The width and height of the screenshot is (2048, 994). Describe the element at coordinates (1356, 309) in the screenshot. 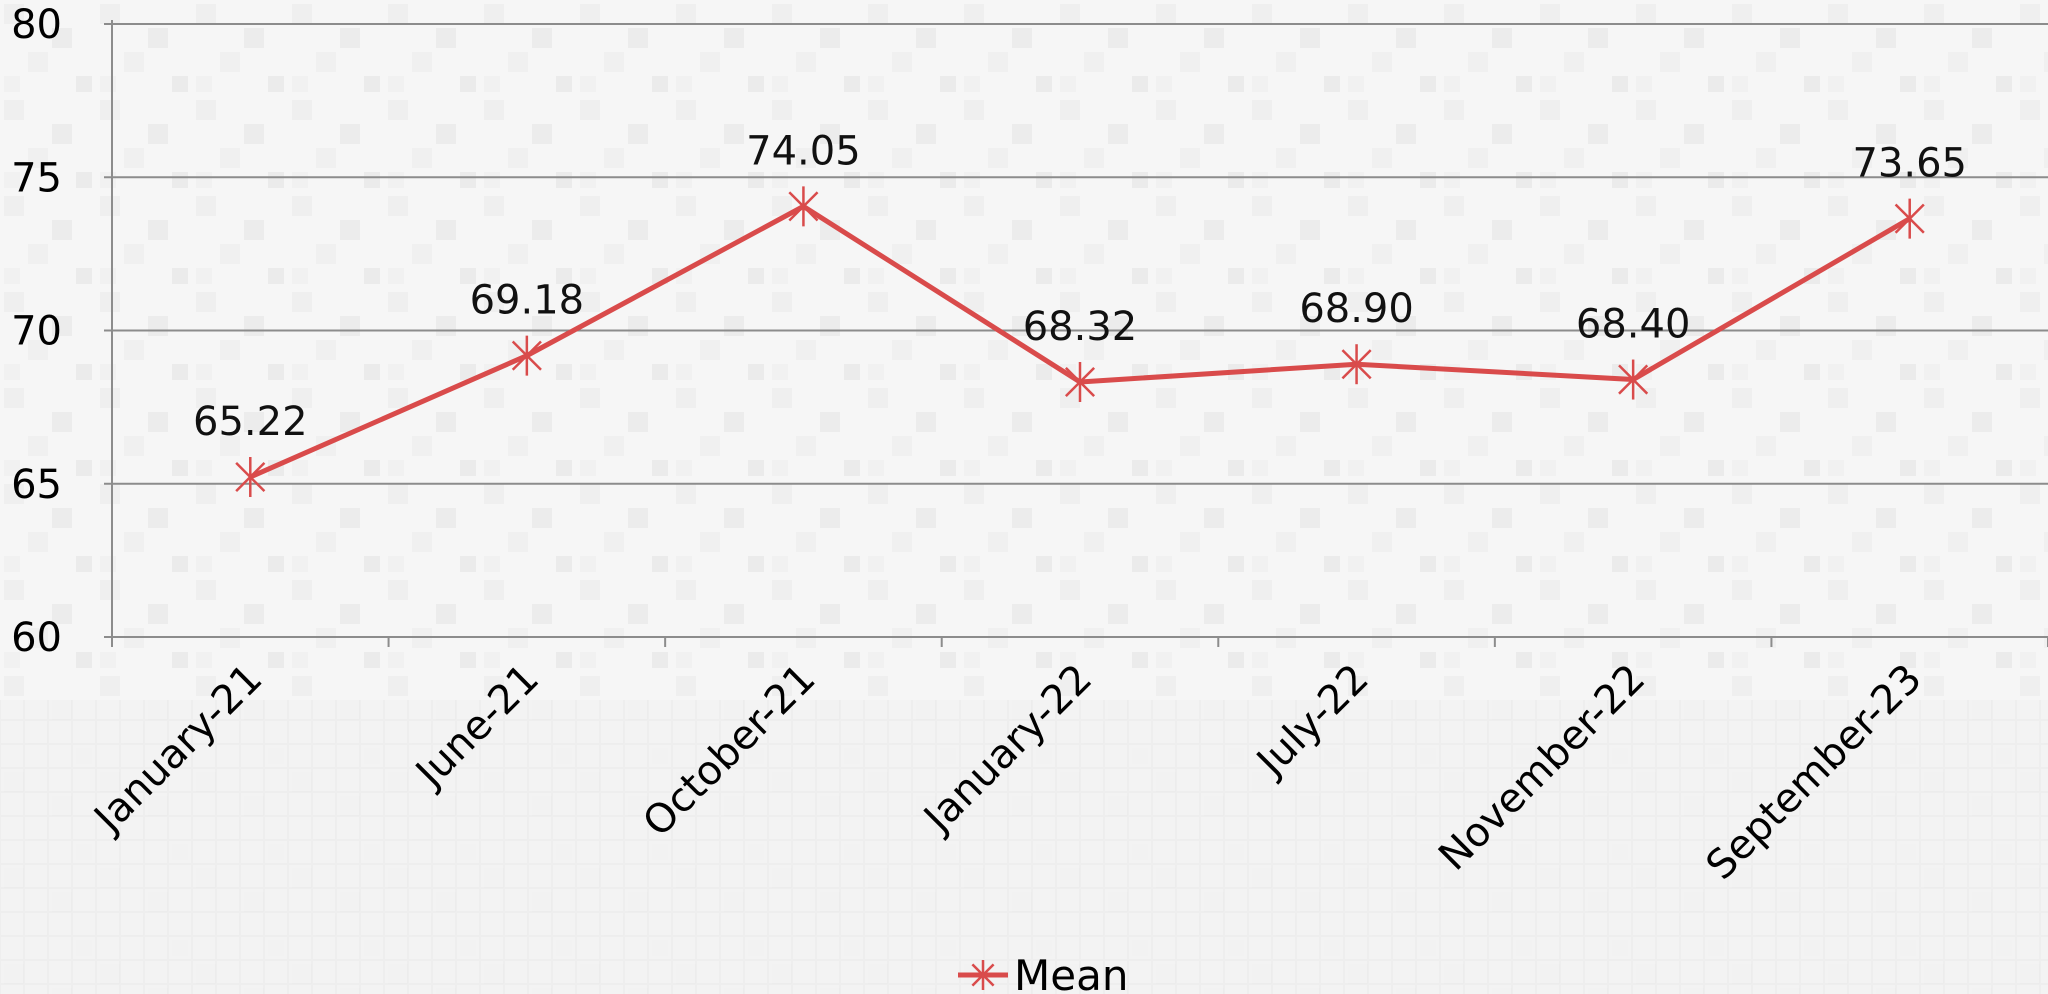

I see `data-label: 68.90` at that location.